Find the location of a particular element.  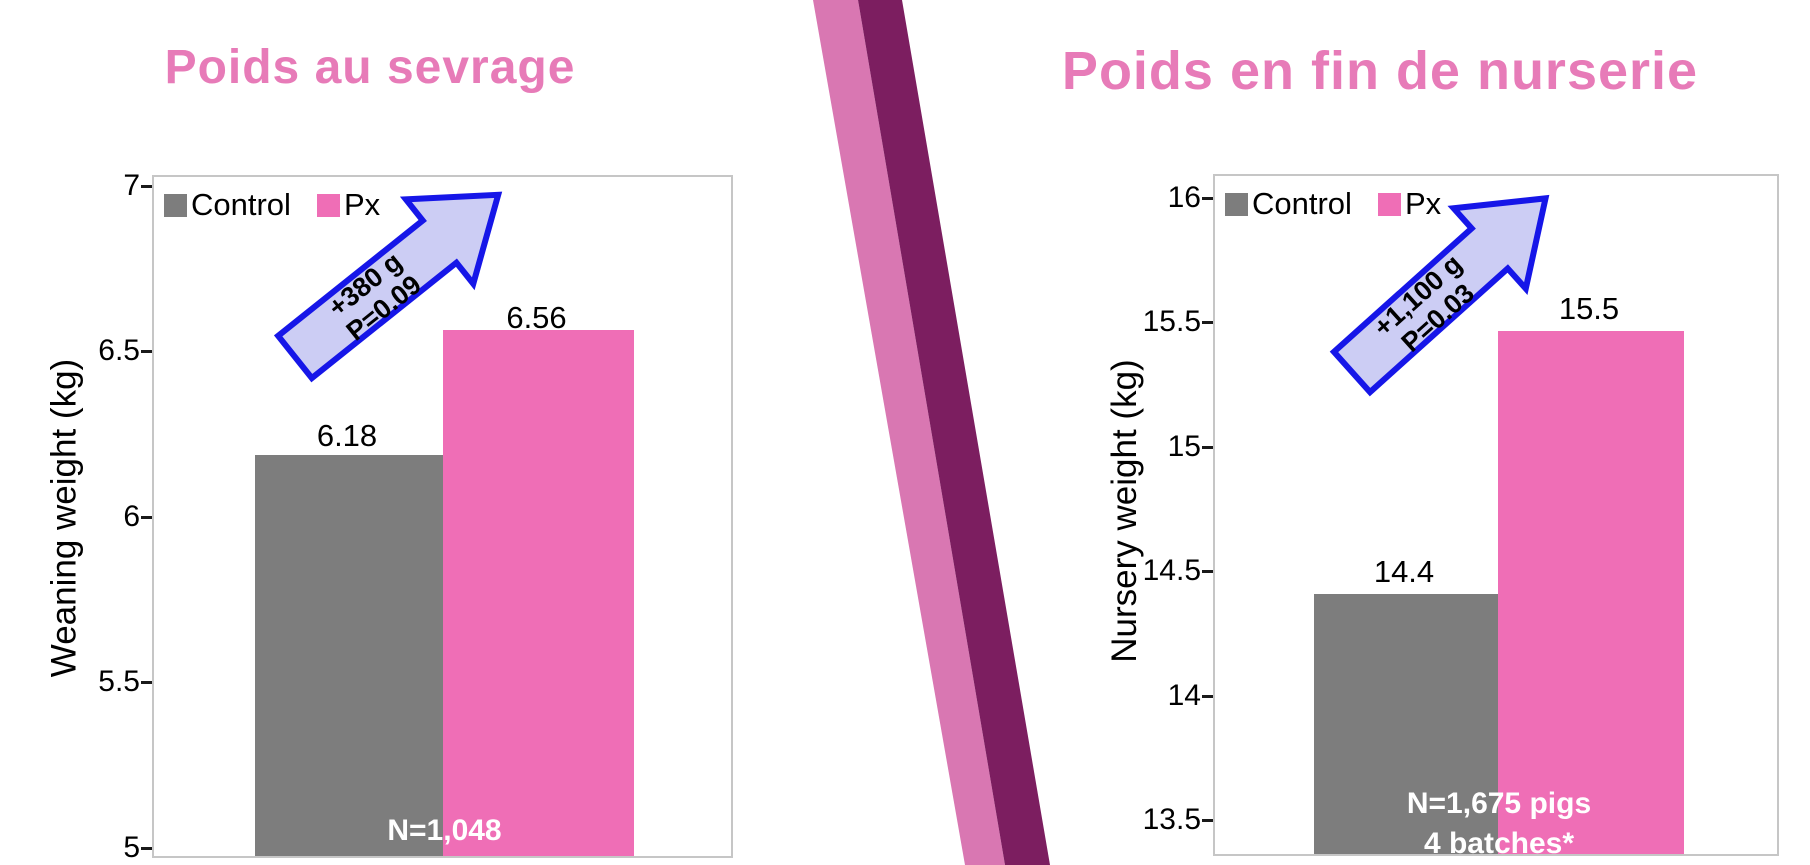

right-px-value-label: 15.5 is located at coordinates (1589, 308).